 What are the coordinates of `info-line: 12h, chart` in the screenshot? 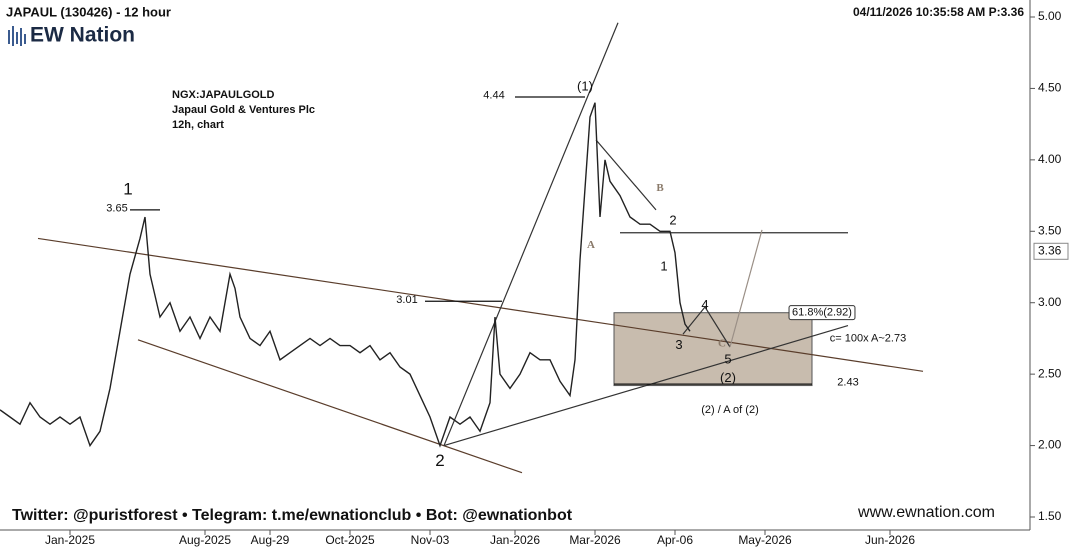 It's located at (198, 125).